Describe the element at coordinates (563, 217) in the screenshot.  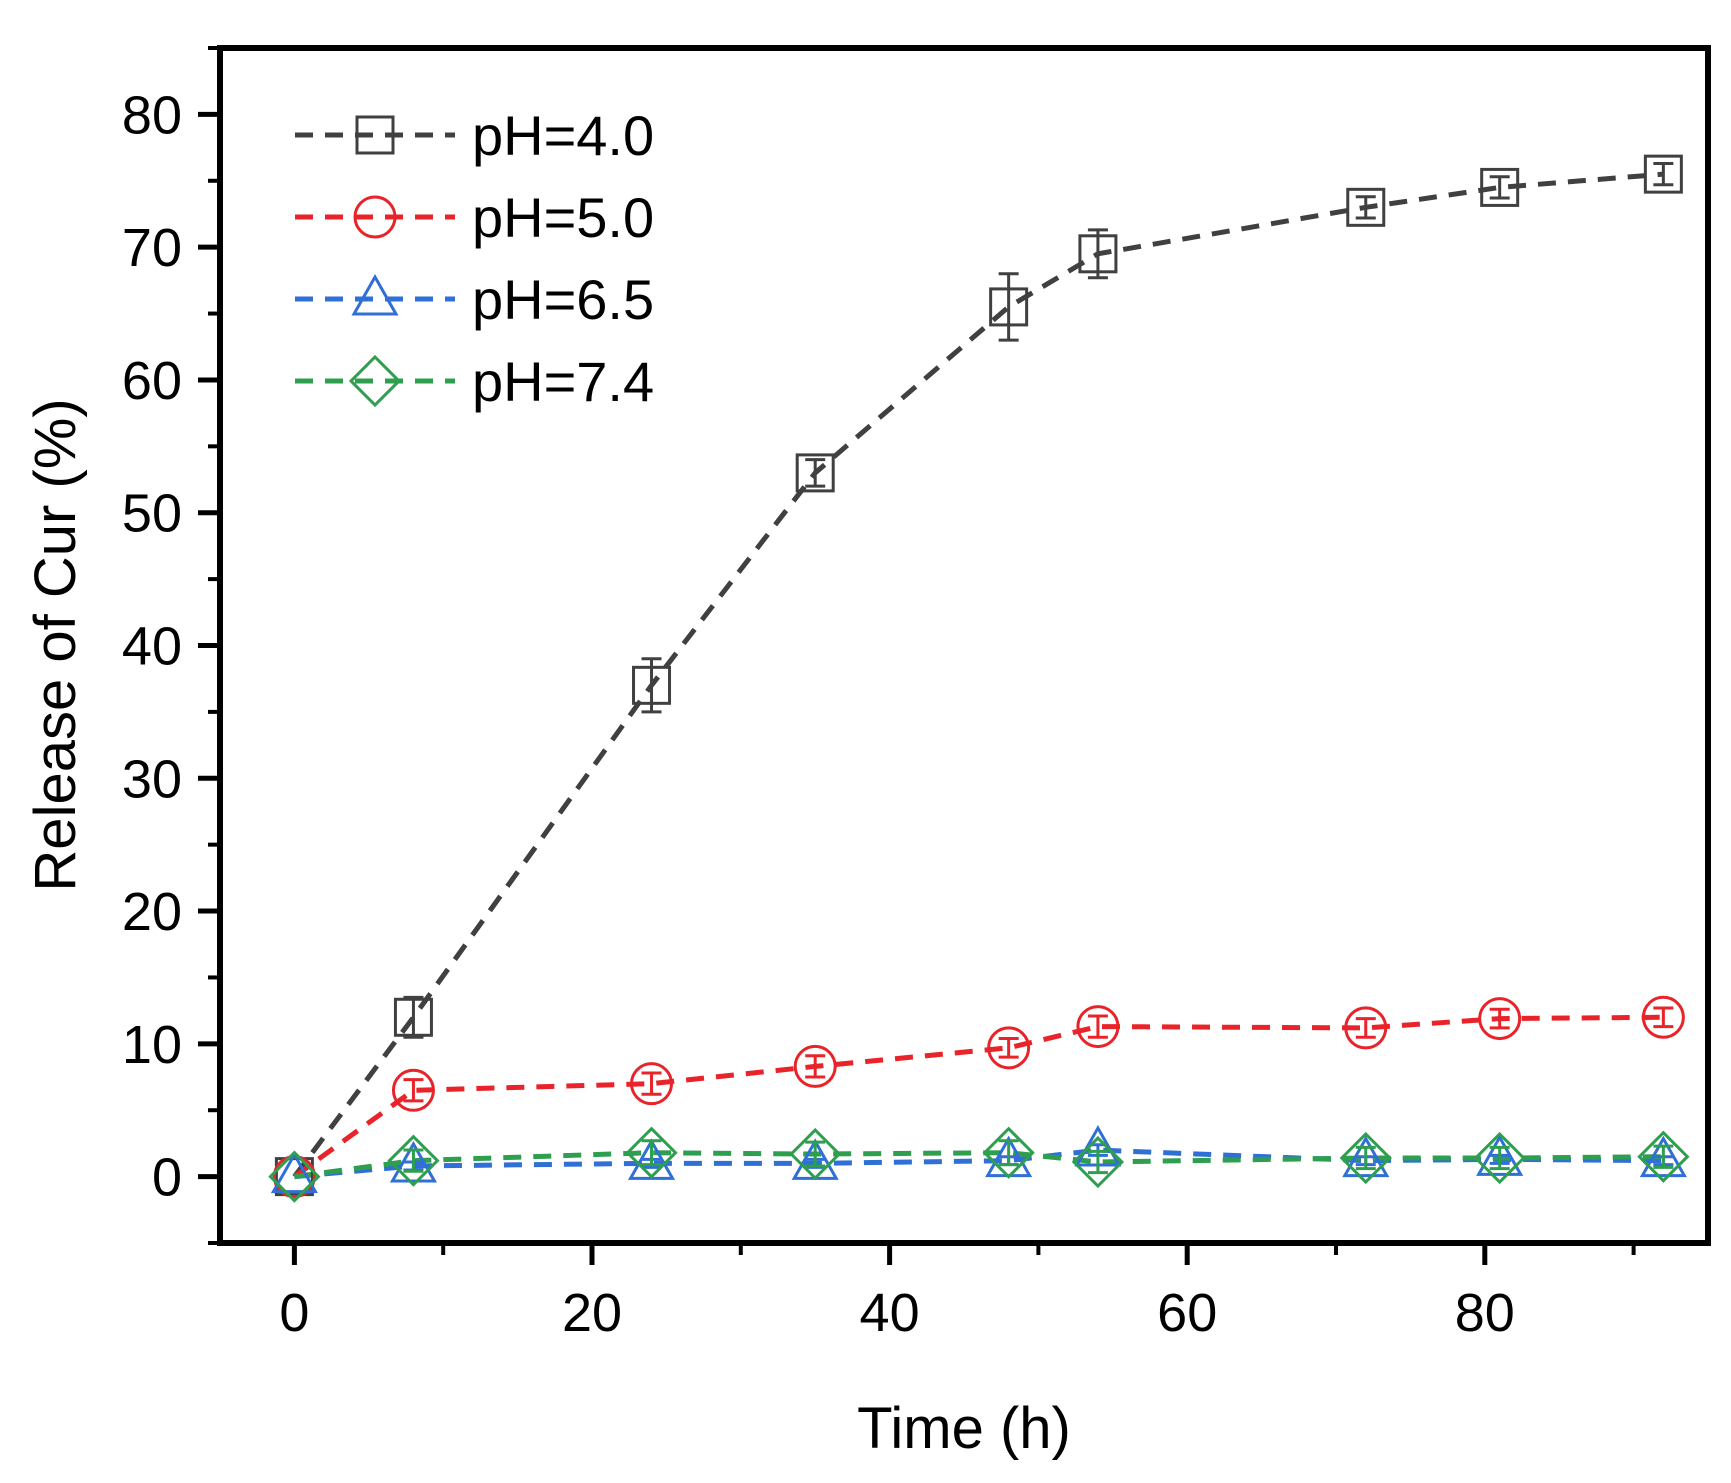
I see `legend-label: pH=5.0` at that location.